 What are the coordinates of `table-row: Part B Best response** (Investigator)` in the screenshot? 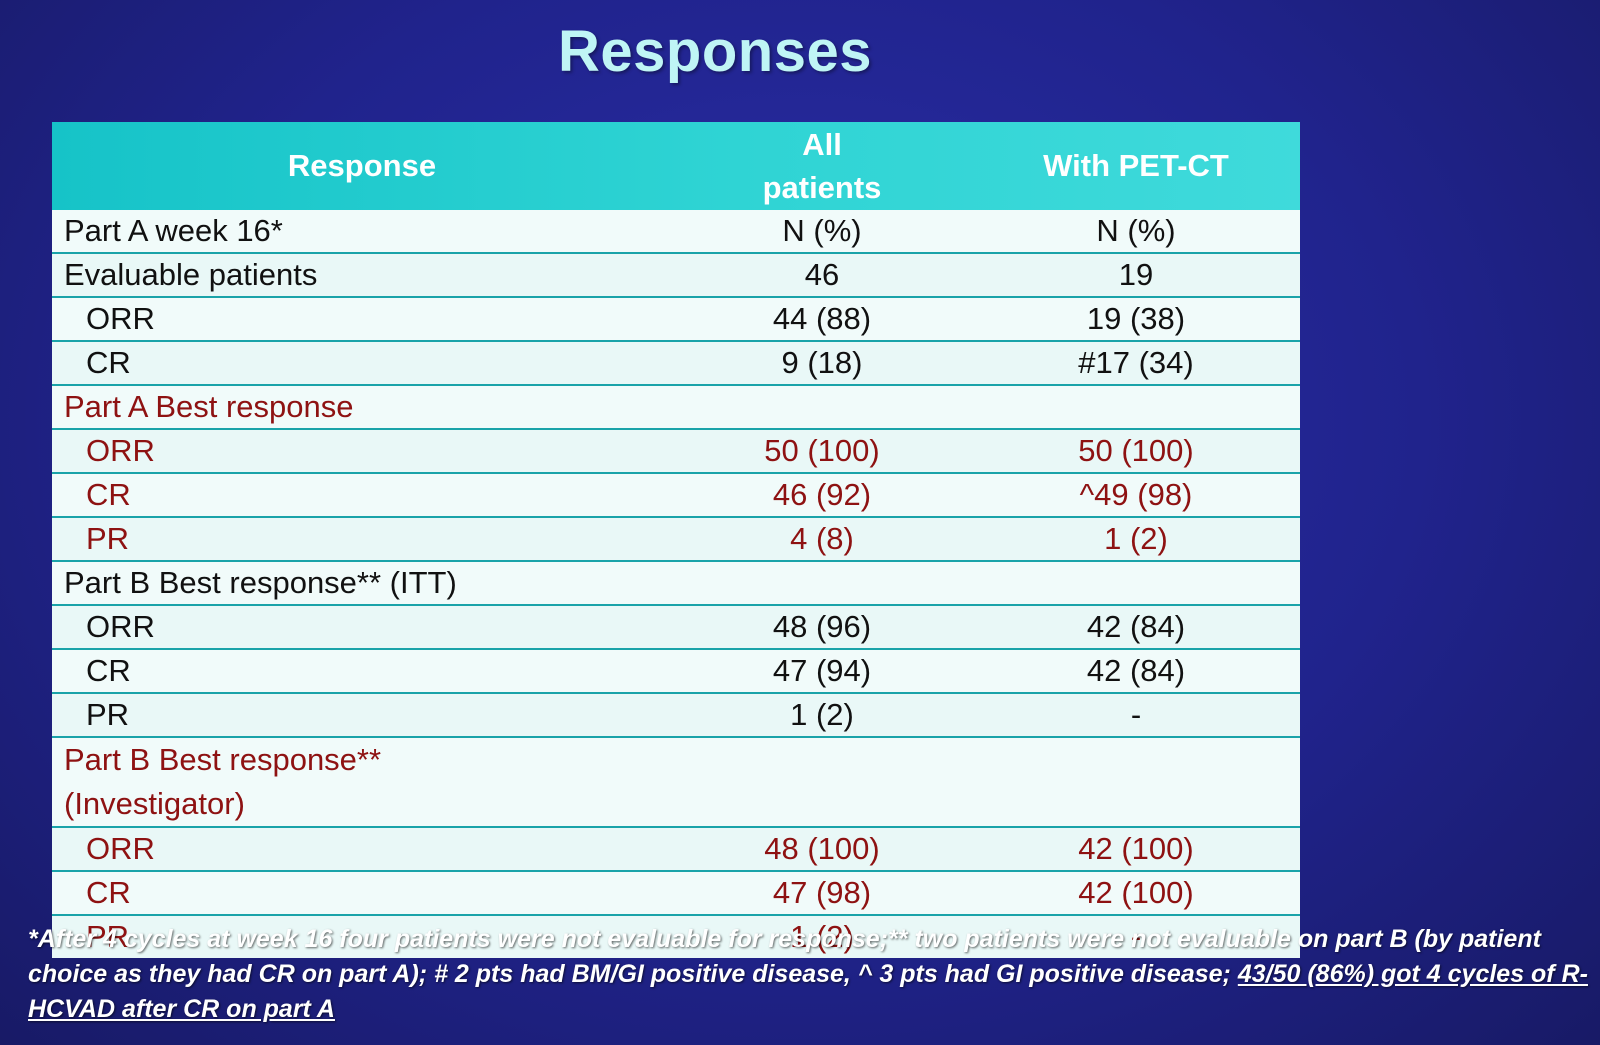 It's located at (676, 783).